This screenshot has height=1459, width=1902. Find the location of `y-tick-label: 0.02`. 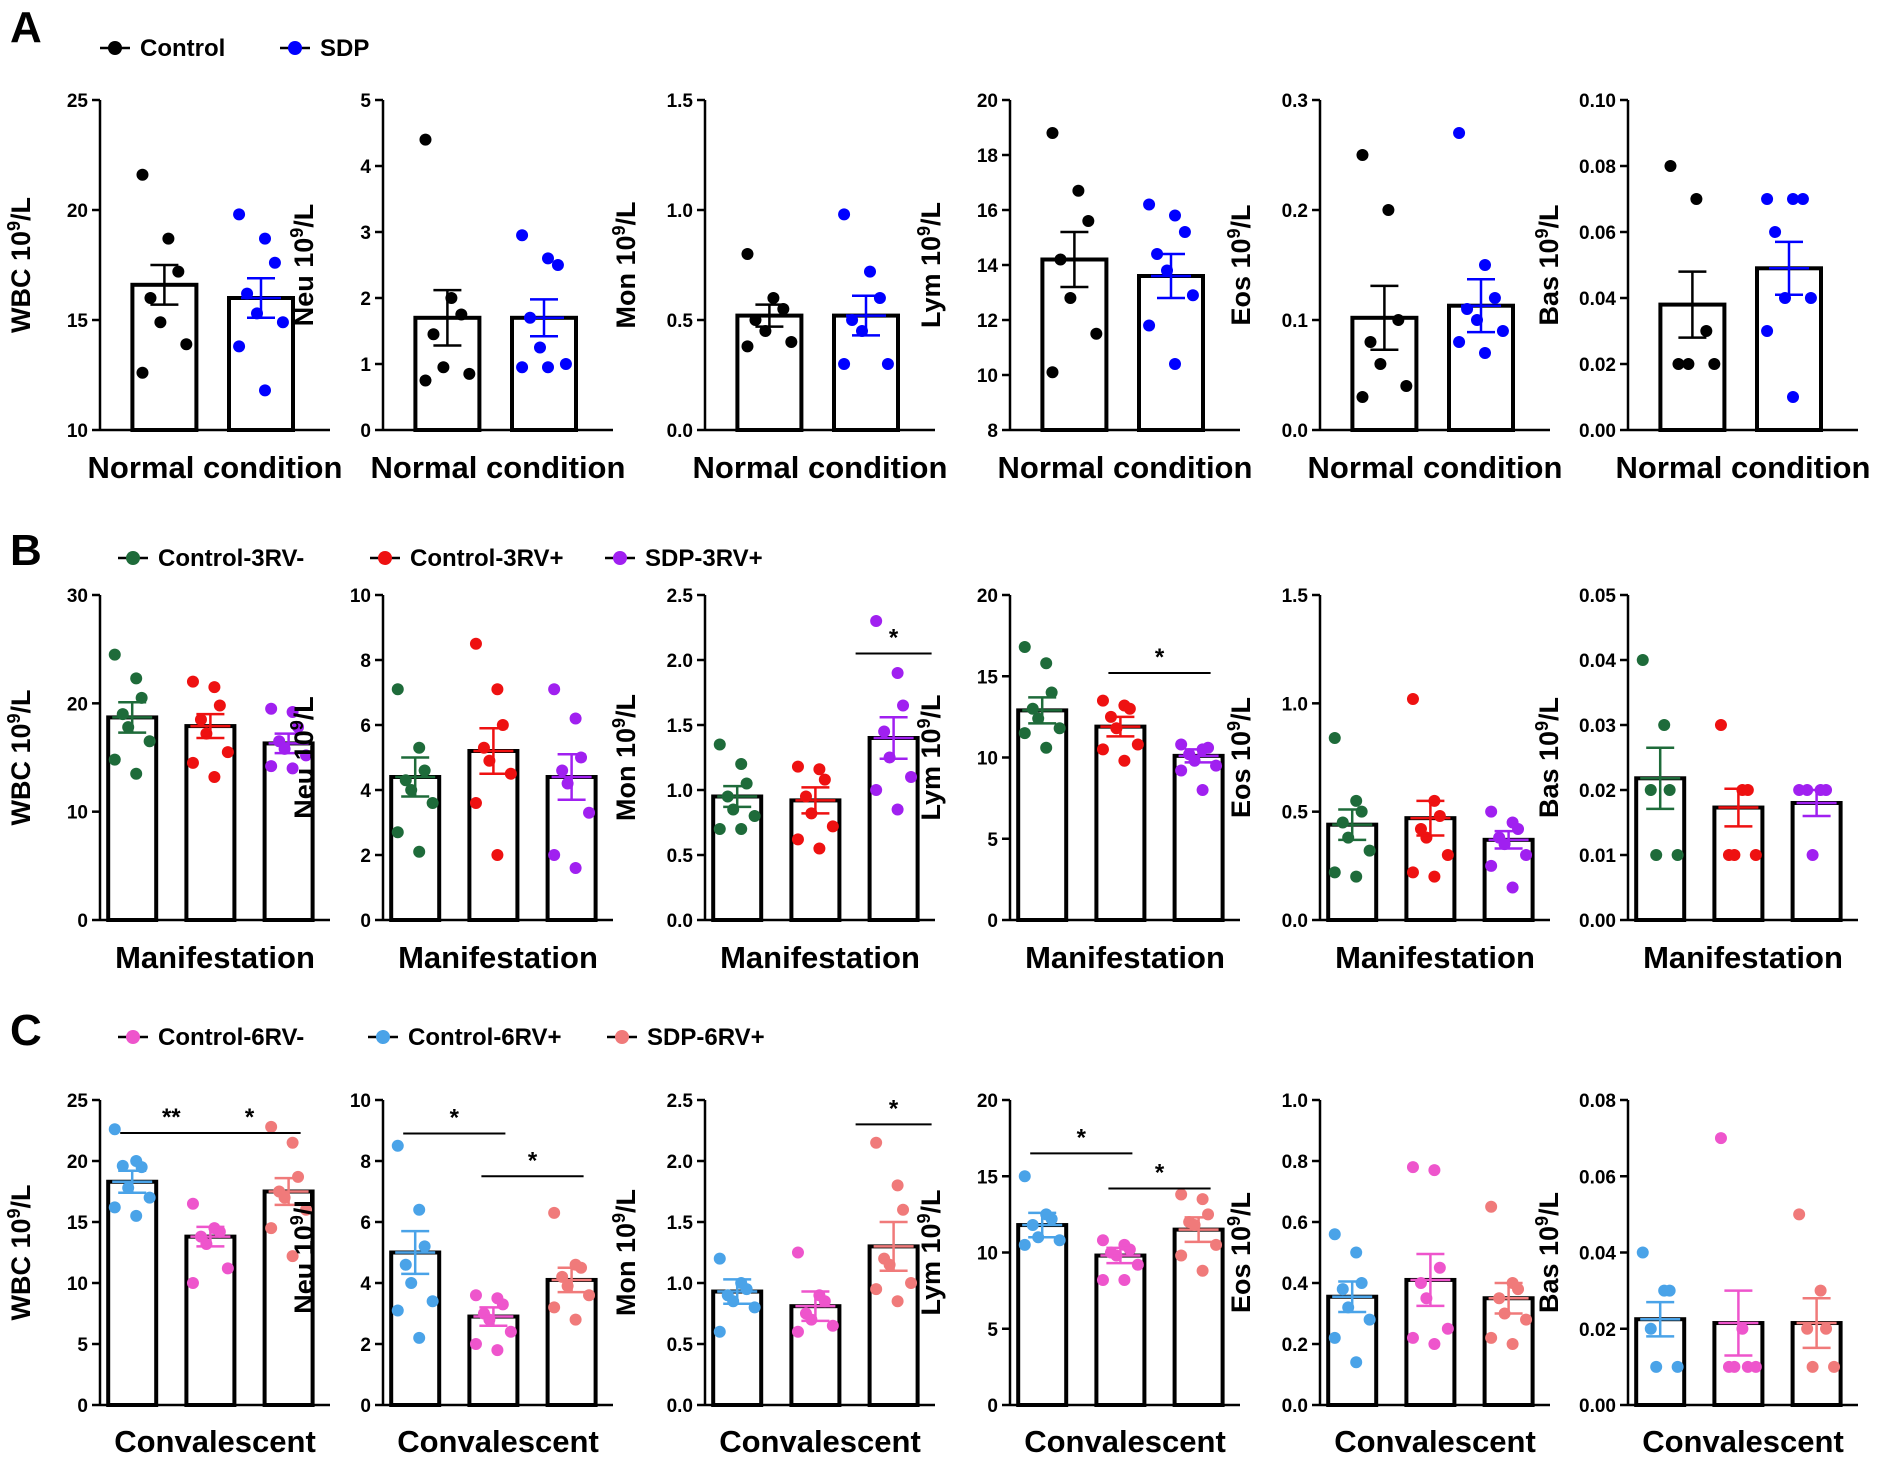

y-tick-label: 0.02 is located at coordinates (1597, 1330).